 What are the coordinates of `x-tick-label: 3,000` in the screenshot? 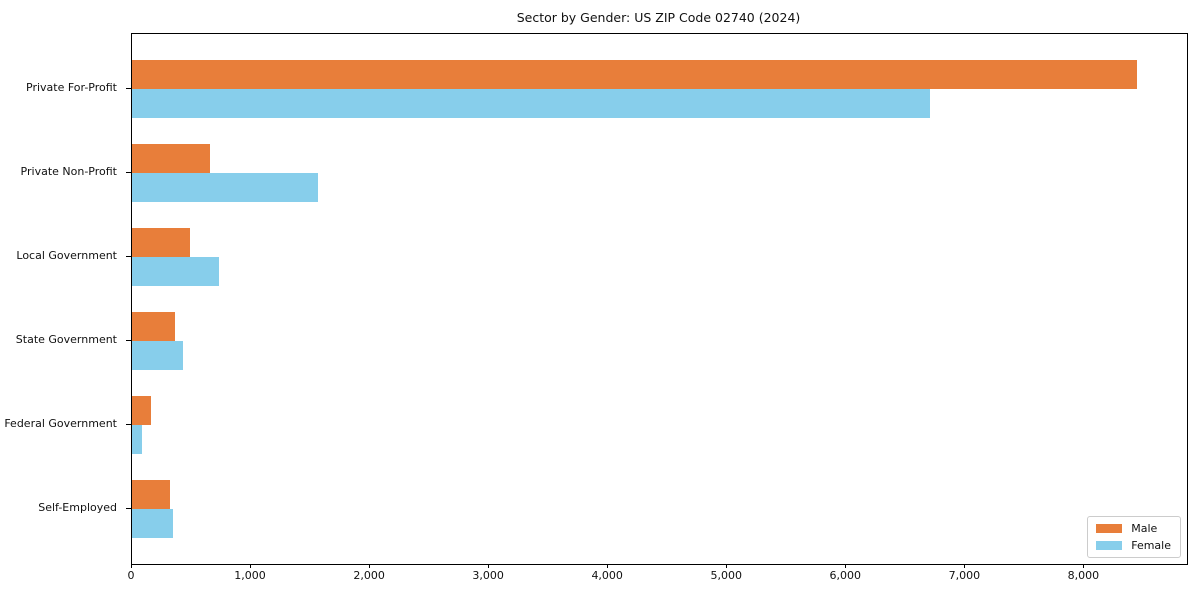 It's located at (488, 575).